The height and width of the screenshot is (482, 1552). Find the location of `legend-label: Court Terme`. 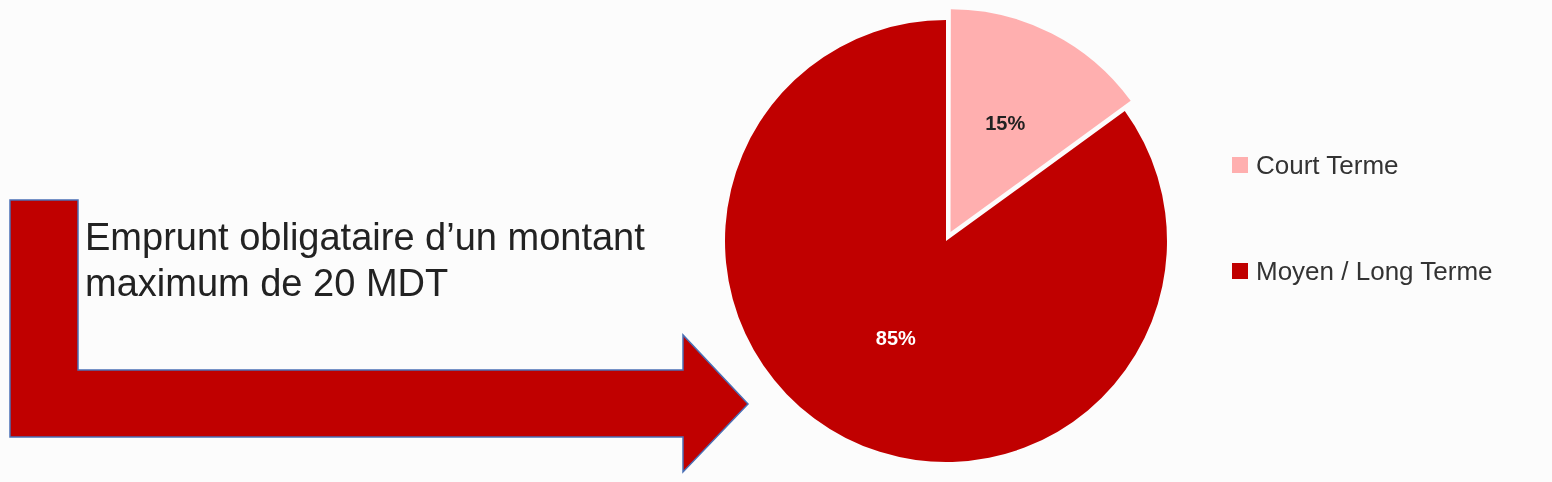

legend-label: Court Terme is located at coordinates (1327, 165).